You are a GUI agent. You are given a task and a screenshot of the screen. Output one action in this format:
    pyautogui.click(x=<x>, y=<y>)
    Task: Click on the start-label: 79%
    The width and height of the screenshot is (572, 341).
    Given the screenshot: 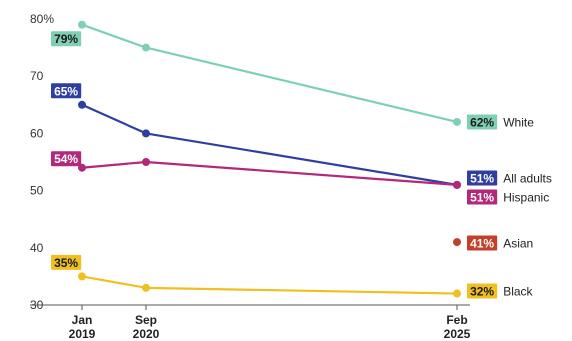 What is the action you would take?
    pyautogui.click(x=66, y=39)
    